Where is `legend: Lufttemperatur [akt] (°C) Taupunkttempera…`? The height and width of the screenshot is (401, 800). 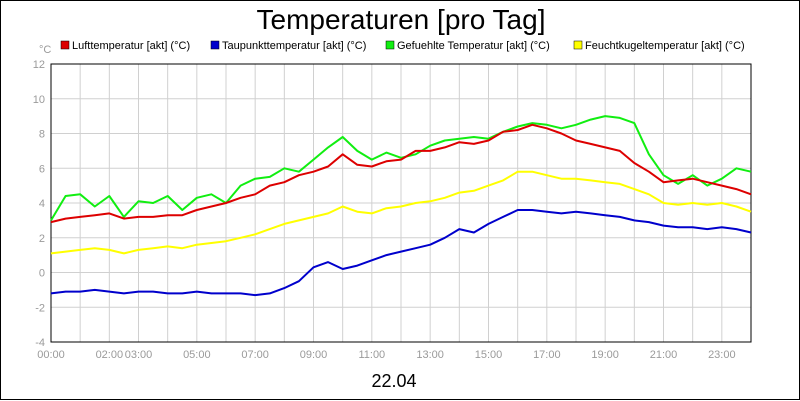
legend: Lufttemperatur [akt] (°C) Taupunkttempera… is located at coordinates (402, 46).